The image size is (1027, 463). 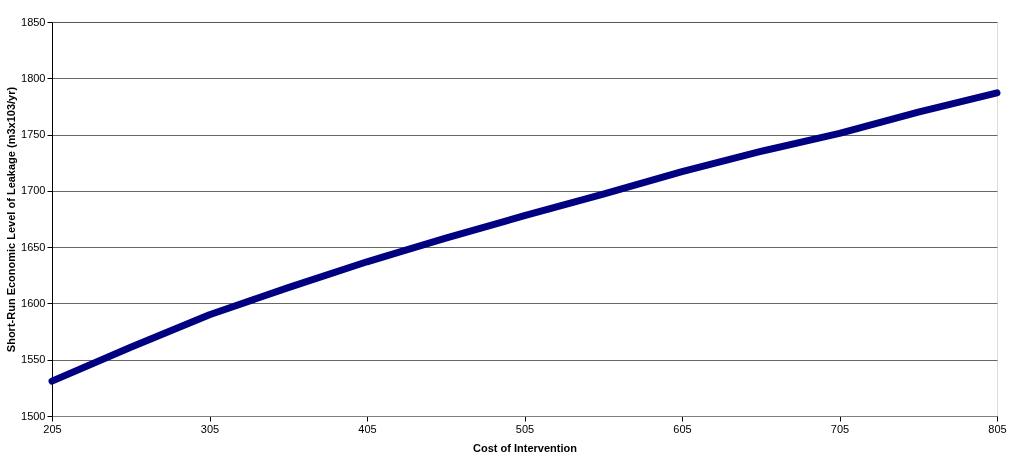 I want to click on y-axis-title: Short-Run Economic Level of Leakage (m3x103/yr), so click(x=11, y=219).